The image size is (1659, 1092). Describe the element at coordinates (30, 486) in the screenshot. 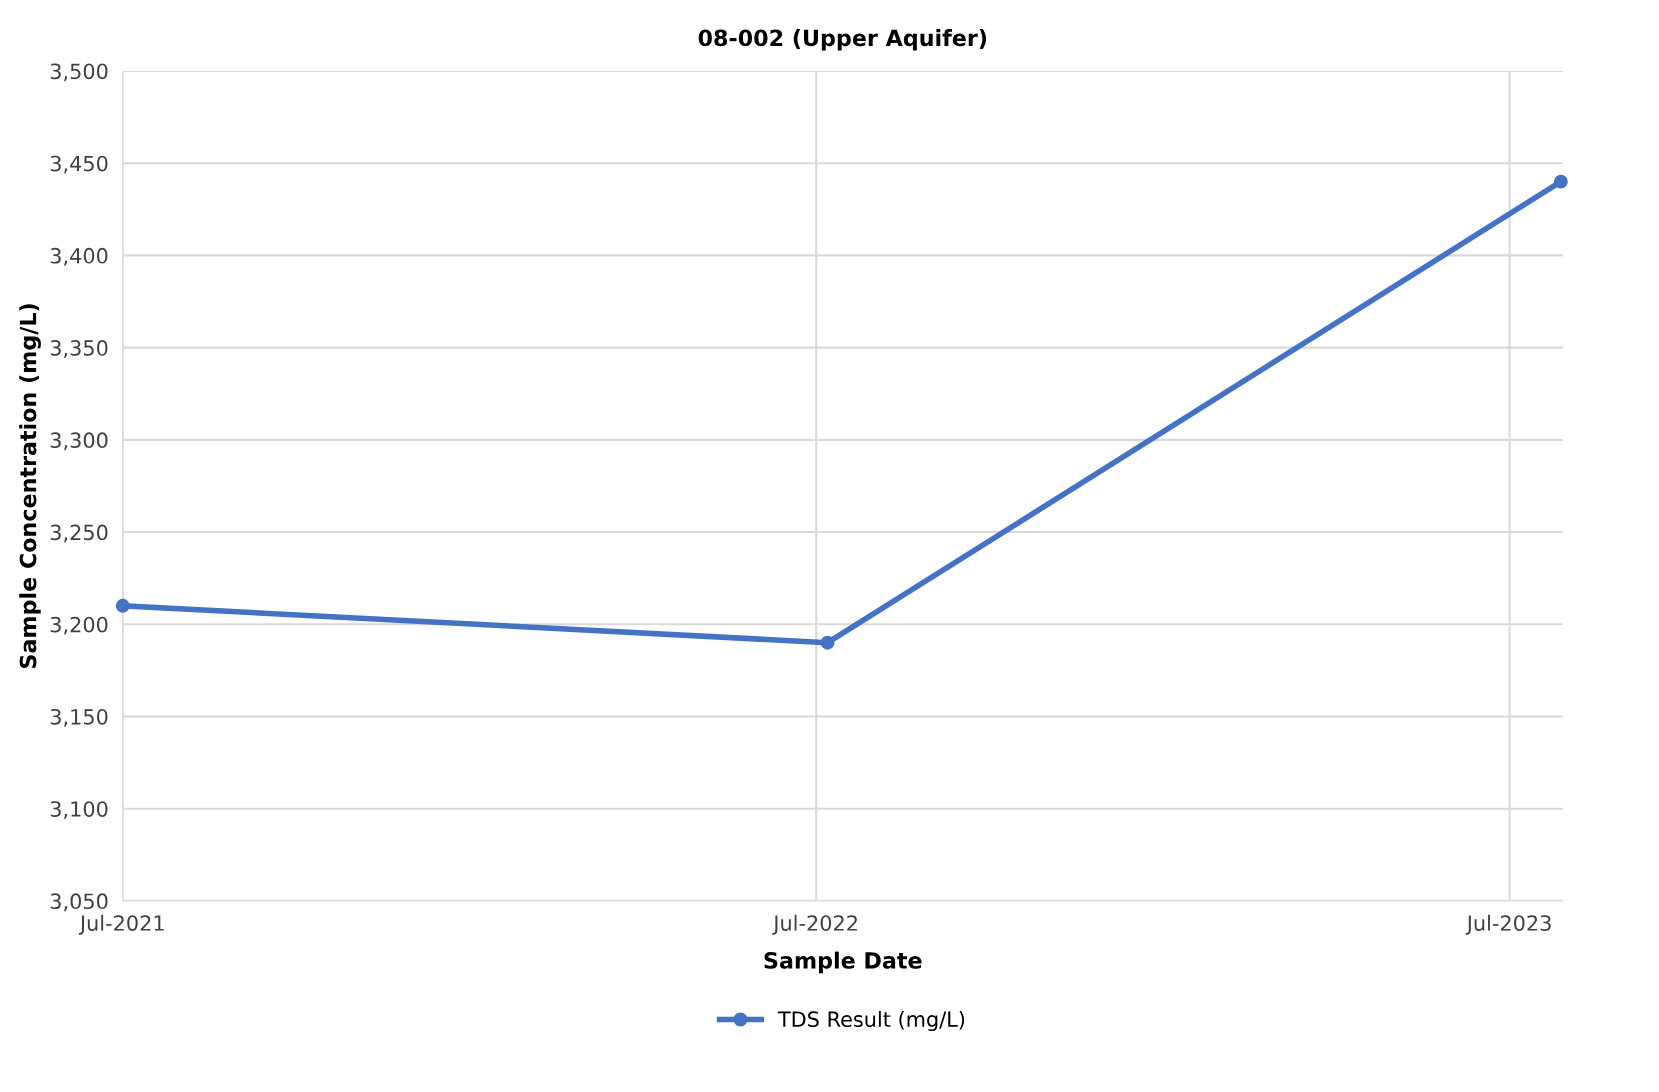

I see `y-axis-title: Sample Concentration (mg/L)` at that location.